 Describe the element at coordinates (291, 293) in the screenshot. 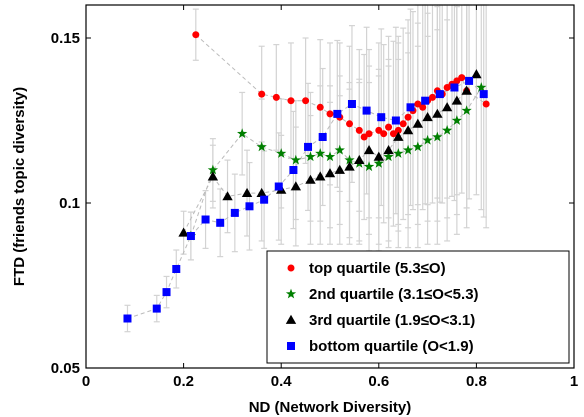

I see `legend-marker-star` at that location.